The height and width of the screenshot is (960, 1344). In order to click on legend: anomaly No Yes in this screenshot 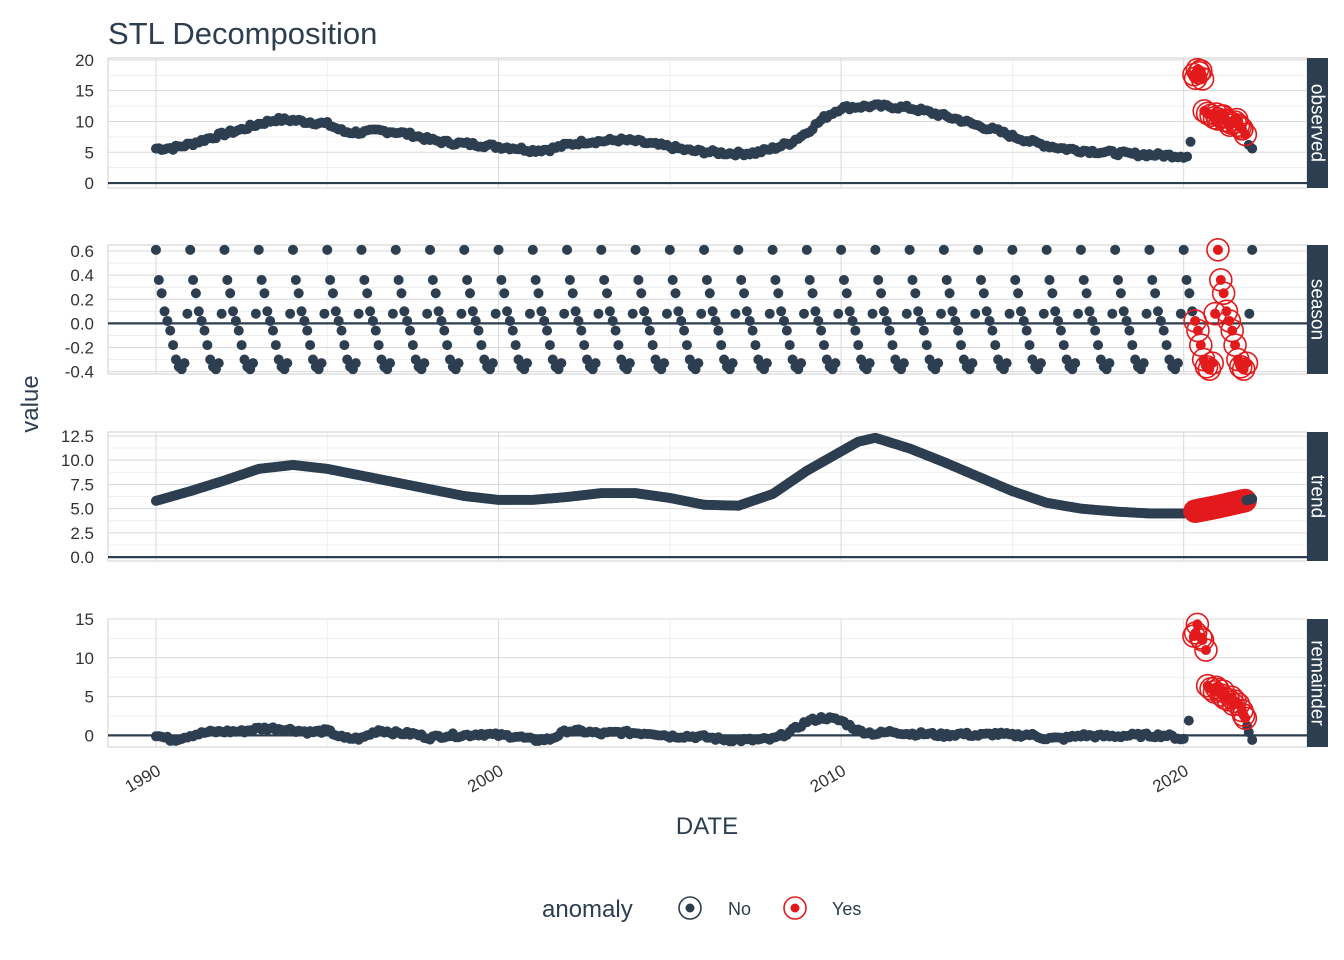, I will do `click(701, 909)`.